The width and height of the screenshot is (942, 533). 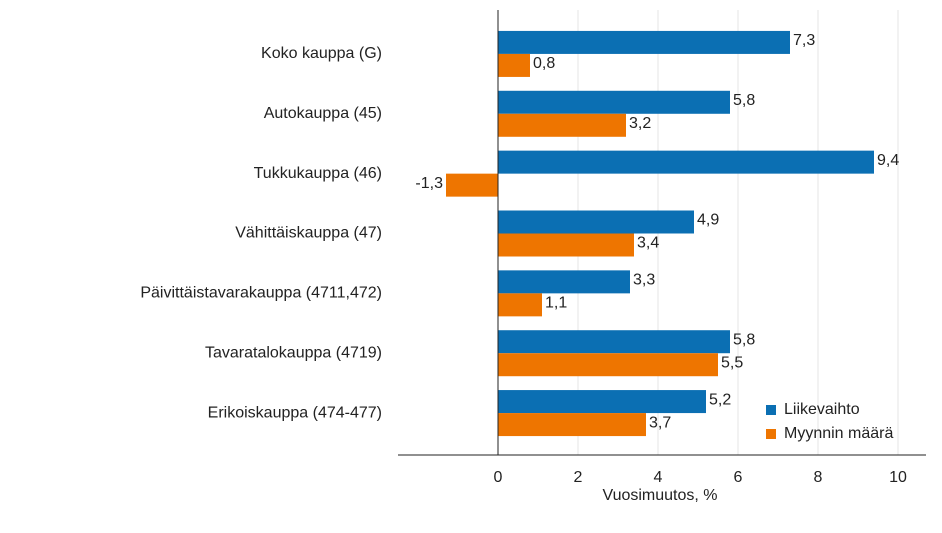 I want to click on value-label: -1,3, so click(x=429, y=183).